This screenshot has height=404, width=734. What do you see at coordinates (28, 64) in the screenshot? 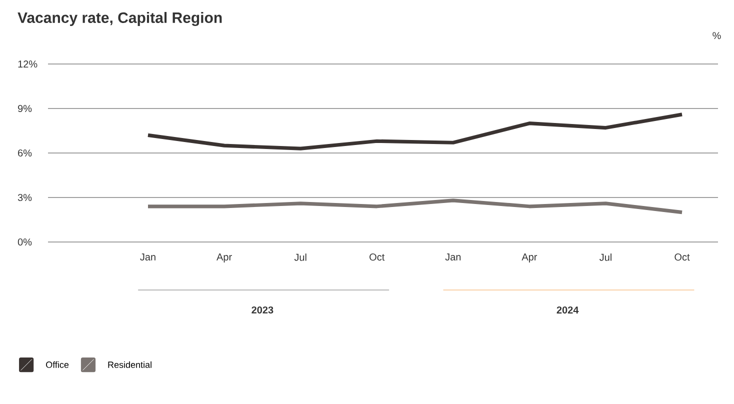
I see `y-tick-label: 12%` at bounding box center [28, 64].